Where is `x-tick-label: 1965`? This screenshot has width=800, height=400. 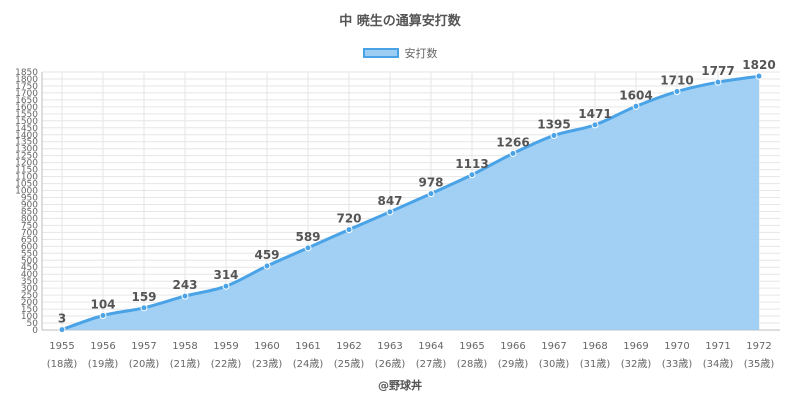 x-tick-label: 1965 is located at coordinates (471, 346).